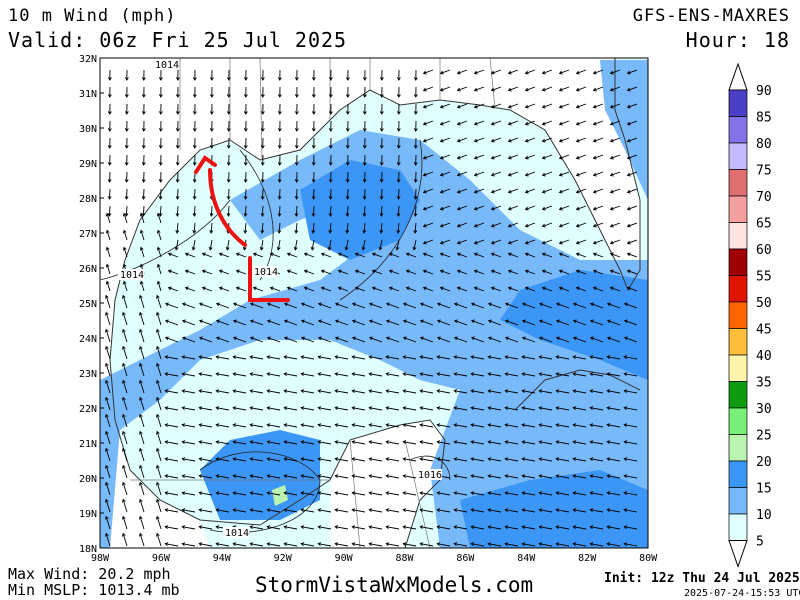 The height and width of the screenshot is (600, 800). Describe the element at coordinates (764, 356) in the screenshot. I see `legend-label: 40` at that location.